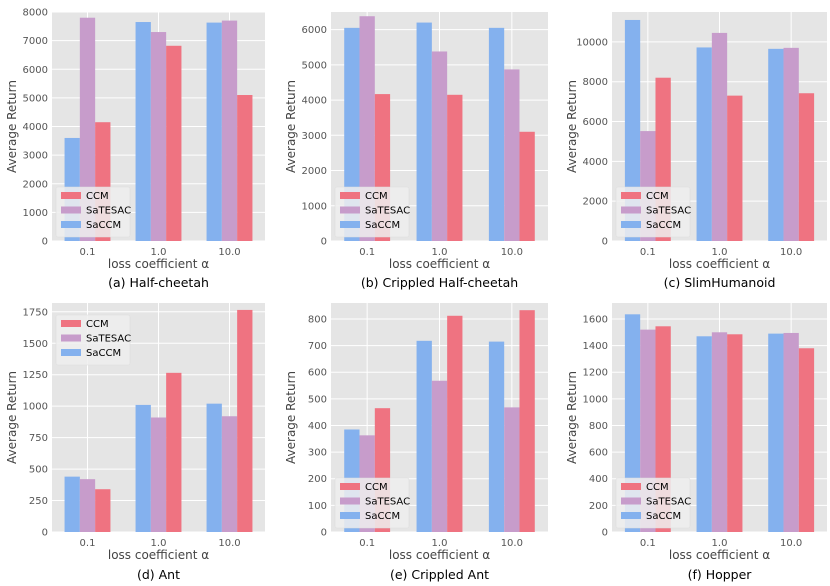 The image size is (830, 586). What do you see at coordinates (387, 502) in the screenshot?
I see `legend-label-satesac: SaTESAC` at bounding box center [387, 502].